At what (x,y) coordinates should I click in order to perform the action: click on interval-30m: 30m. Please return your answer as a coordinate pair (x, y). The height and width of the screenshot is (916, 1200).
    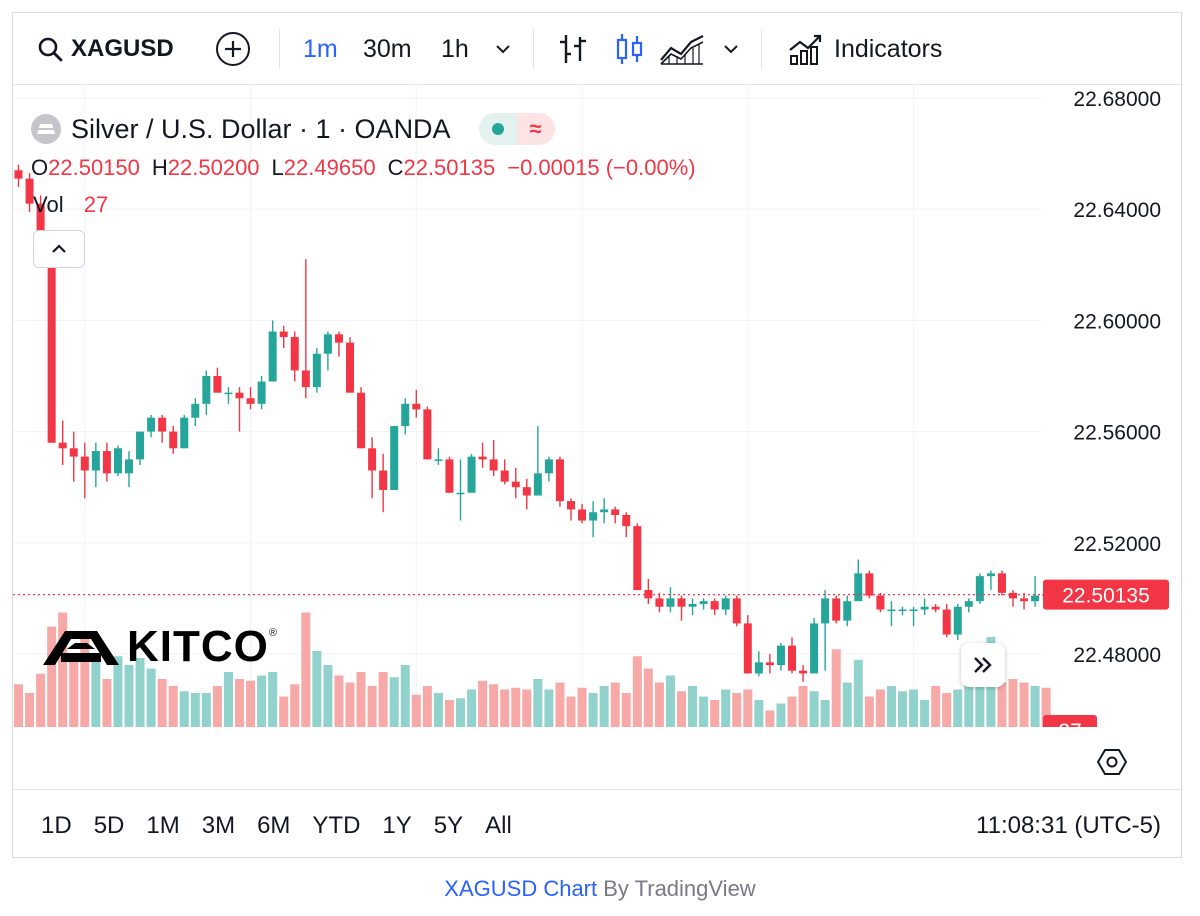
    Looking at the image, I should click on (387, 48).